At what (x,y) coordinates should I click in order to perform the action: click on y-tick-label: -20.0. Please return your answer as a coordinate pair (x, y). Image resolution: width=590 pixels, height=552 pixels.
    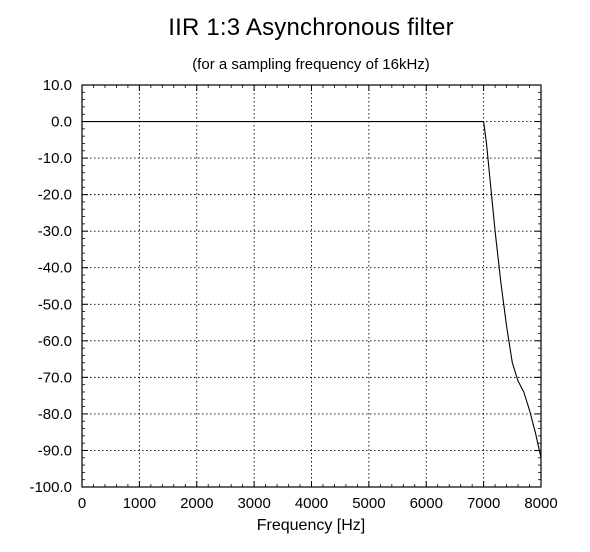
    Looking at the image, I should click on (55, 195).